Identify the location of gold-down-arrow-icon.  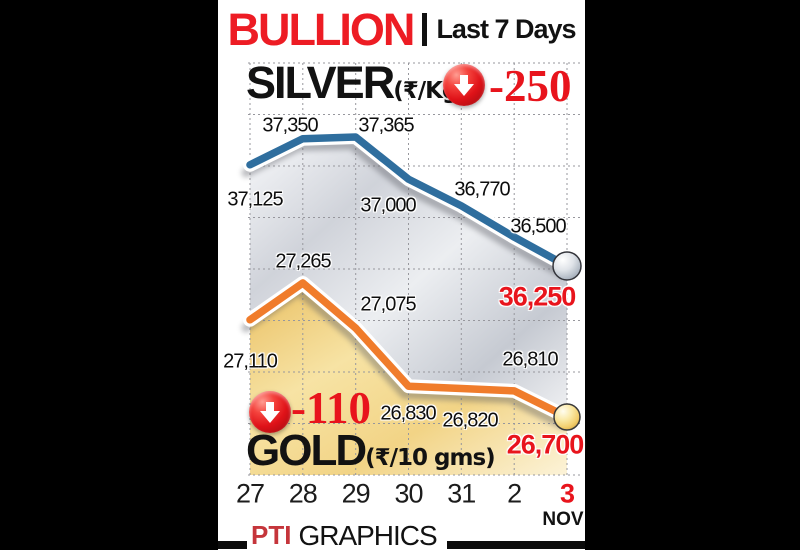
(270, 412).